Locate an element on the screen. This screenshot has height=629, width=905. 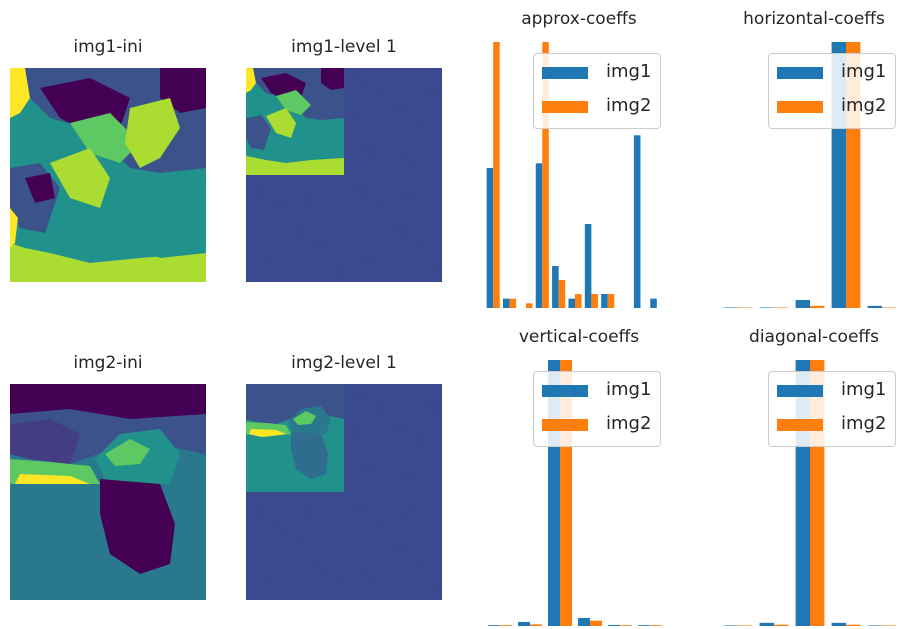
img1-ini-image is located at coordinates (108, 175).